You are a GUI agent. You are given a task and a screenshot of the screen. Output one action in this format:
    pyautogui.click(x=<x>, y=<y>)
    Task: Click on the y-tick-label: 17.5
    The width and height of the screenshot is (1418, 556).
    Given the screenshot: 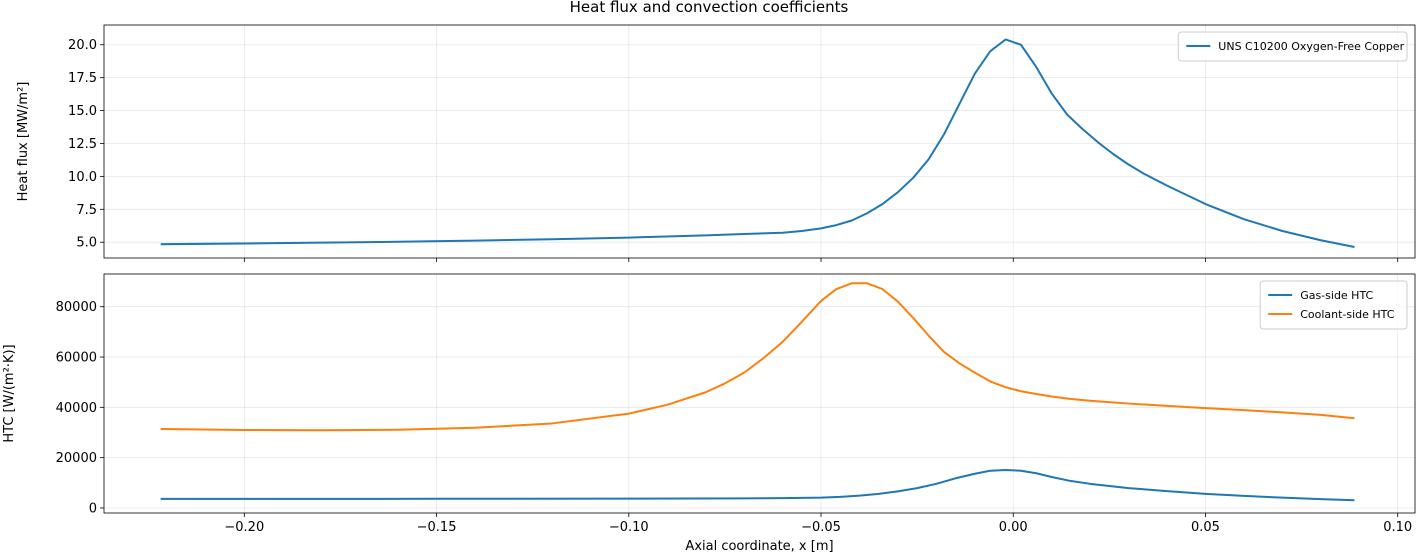 What is the action you would take?
    pyautogui.click(x=82, y=78)
    